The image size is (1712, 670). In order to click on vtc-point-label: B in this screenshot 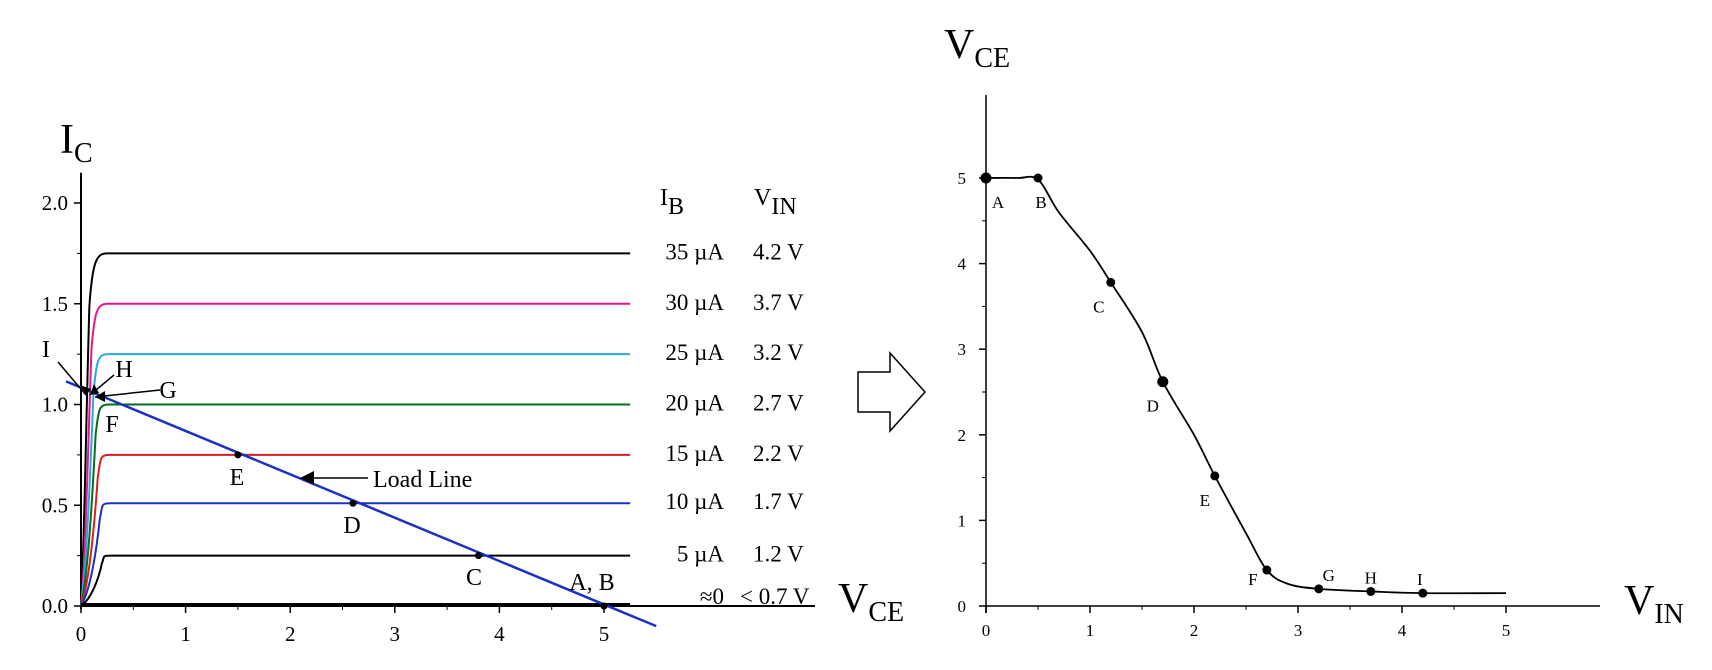, I will do `click(1040, 202)`.